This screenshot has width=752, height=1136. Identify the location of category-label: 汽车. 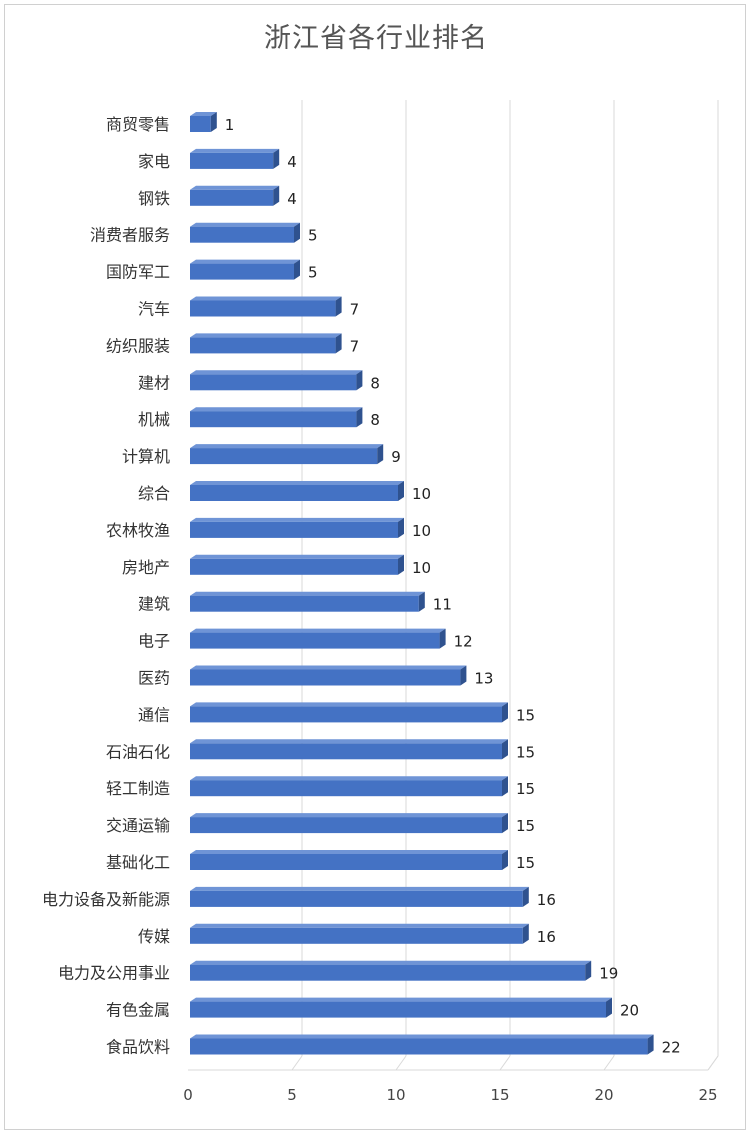
(154, 309).